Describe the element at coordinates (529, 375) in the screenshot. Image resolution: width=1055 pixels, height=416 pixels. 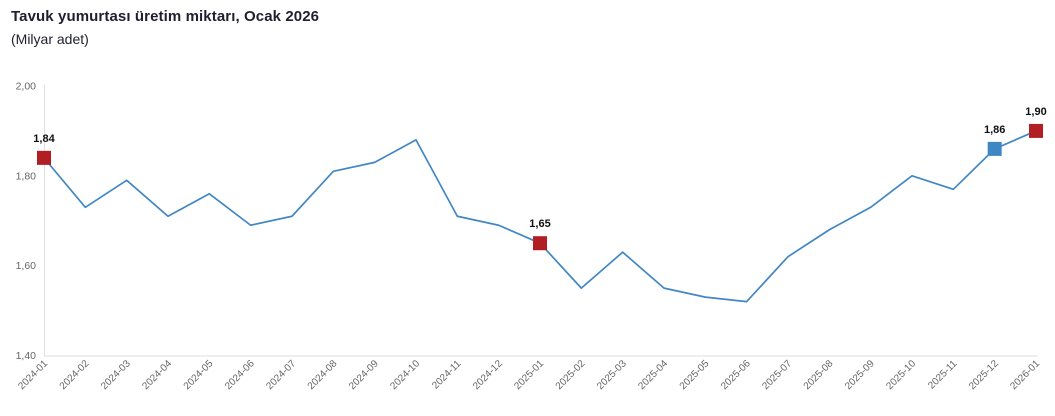
I see `x-axis-label: 2025-01` at that location.